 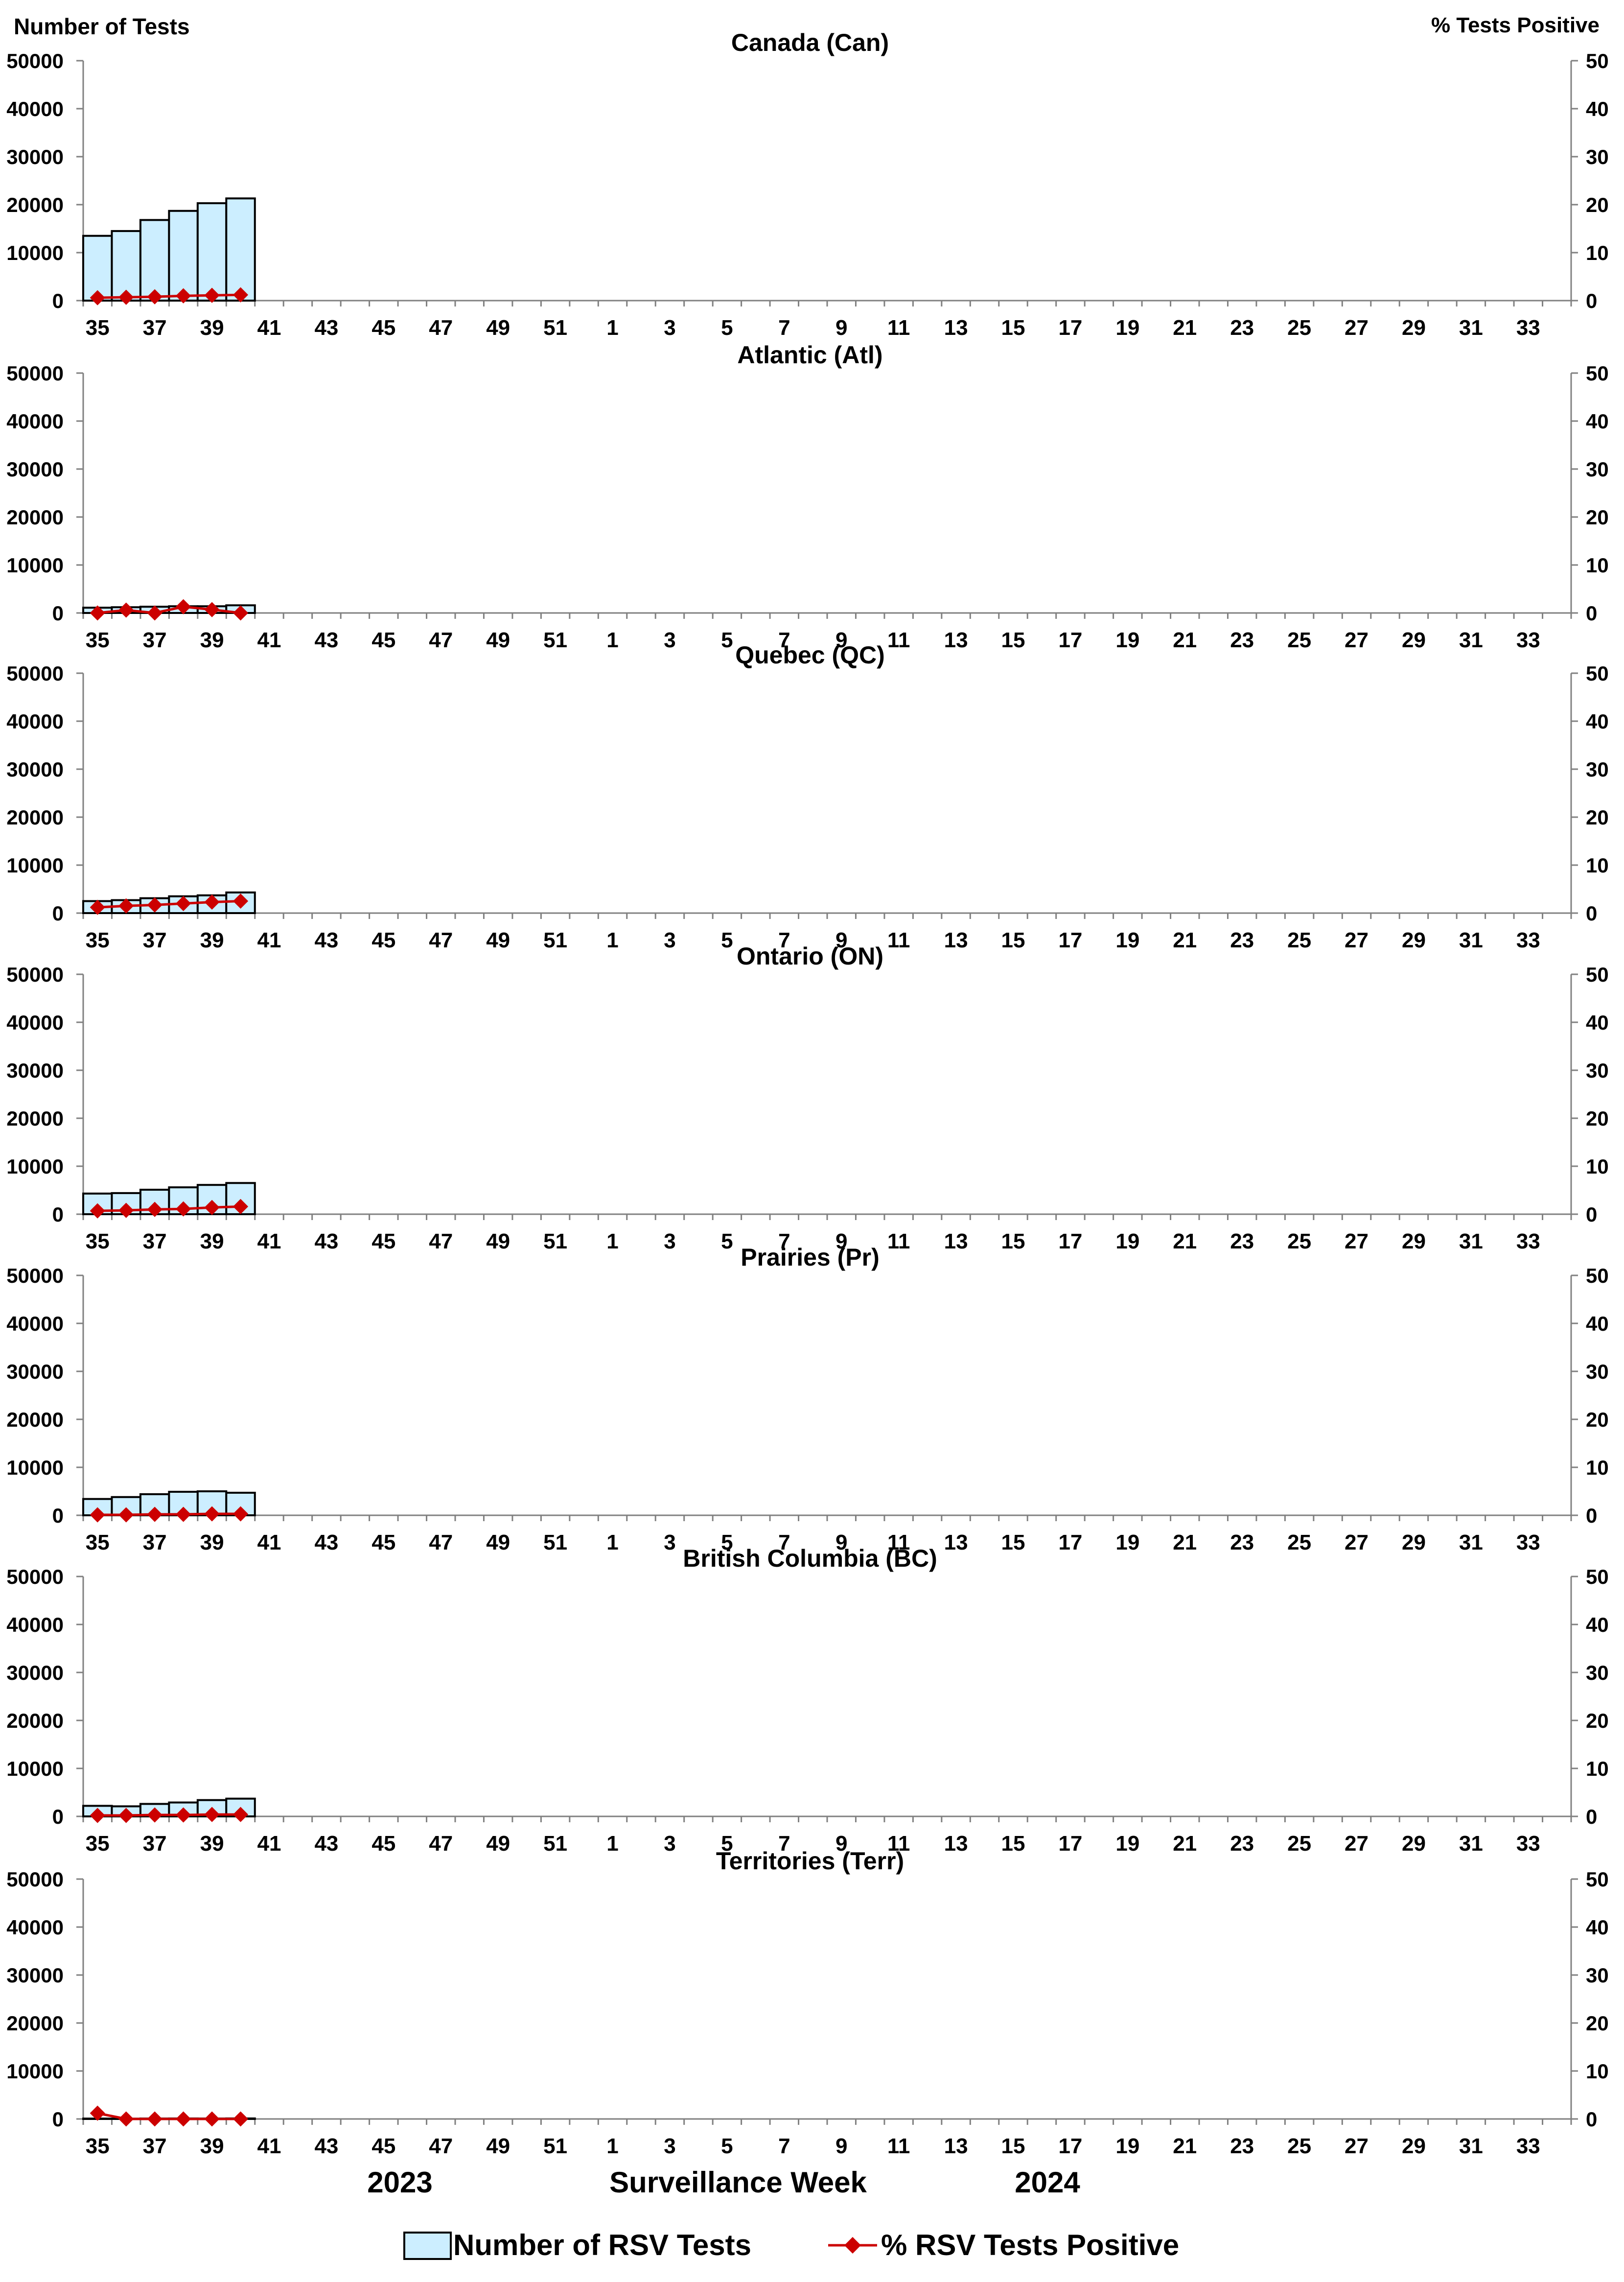 I want to click on x-tick-label: 41, so click(x=269, y=1241).